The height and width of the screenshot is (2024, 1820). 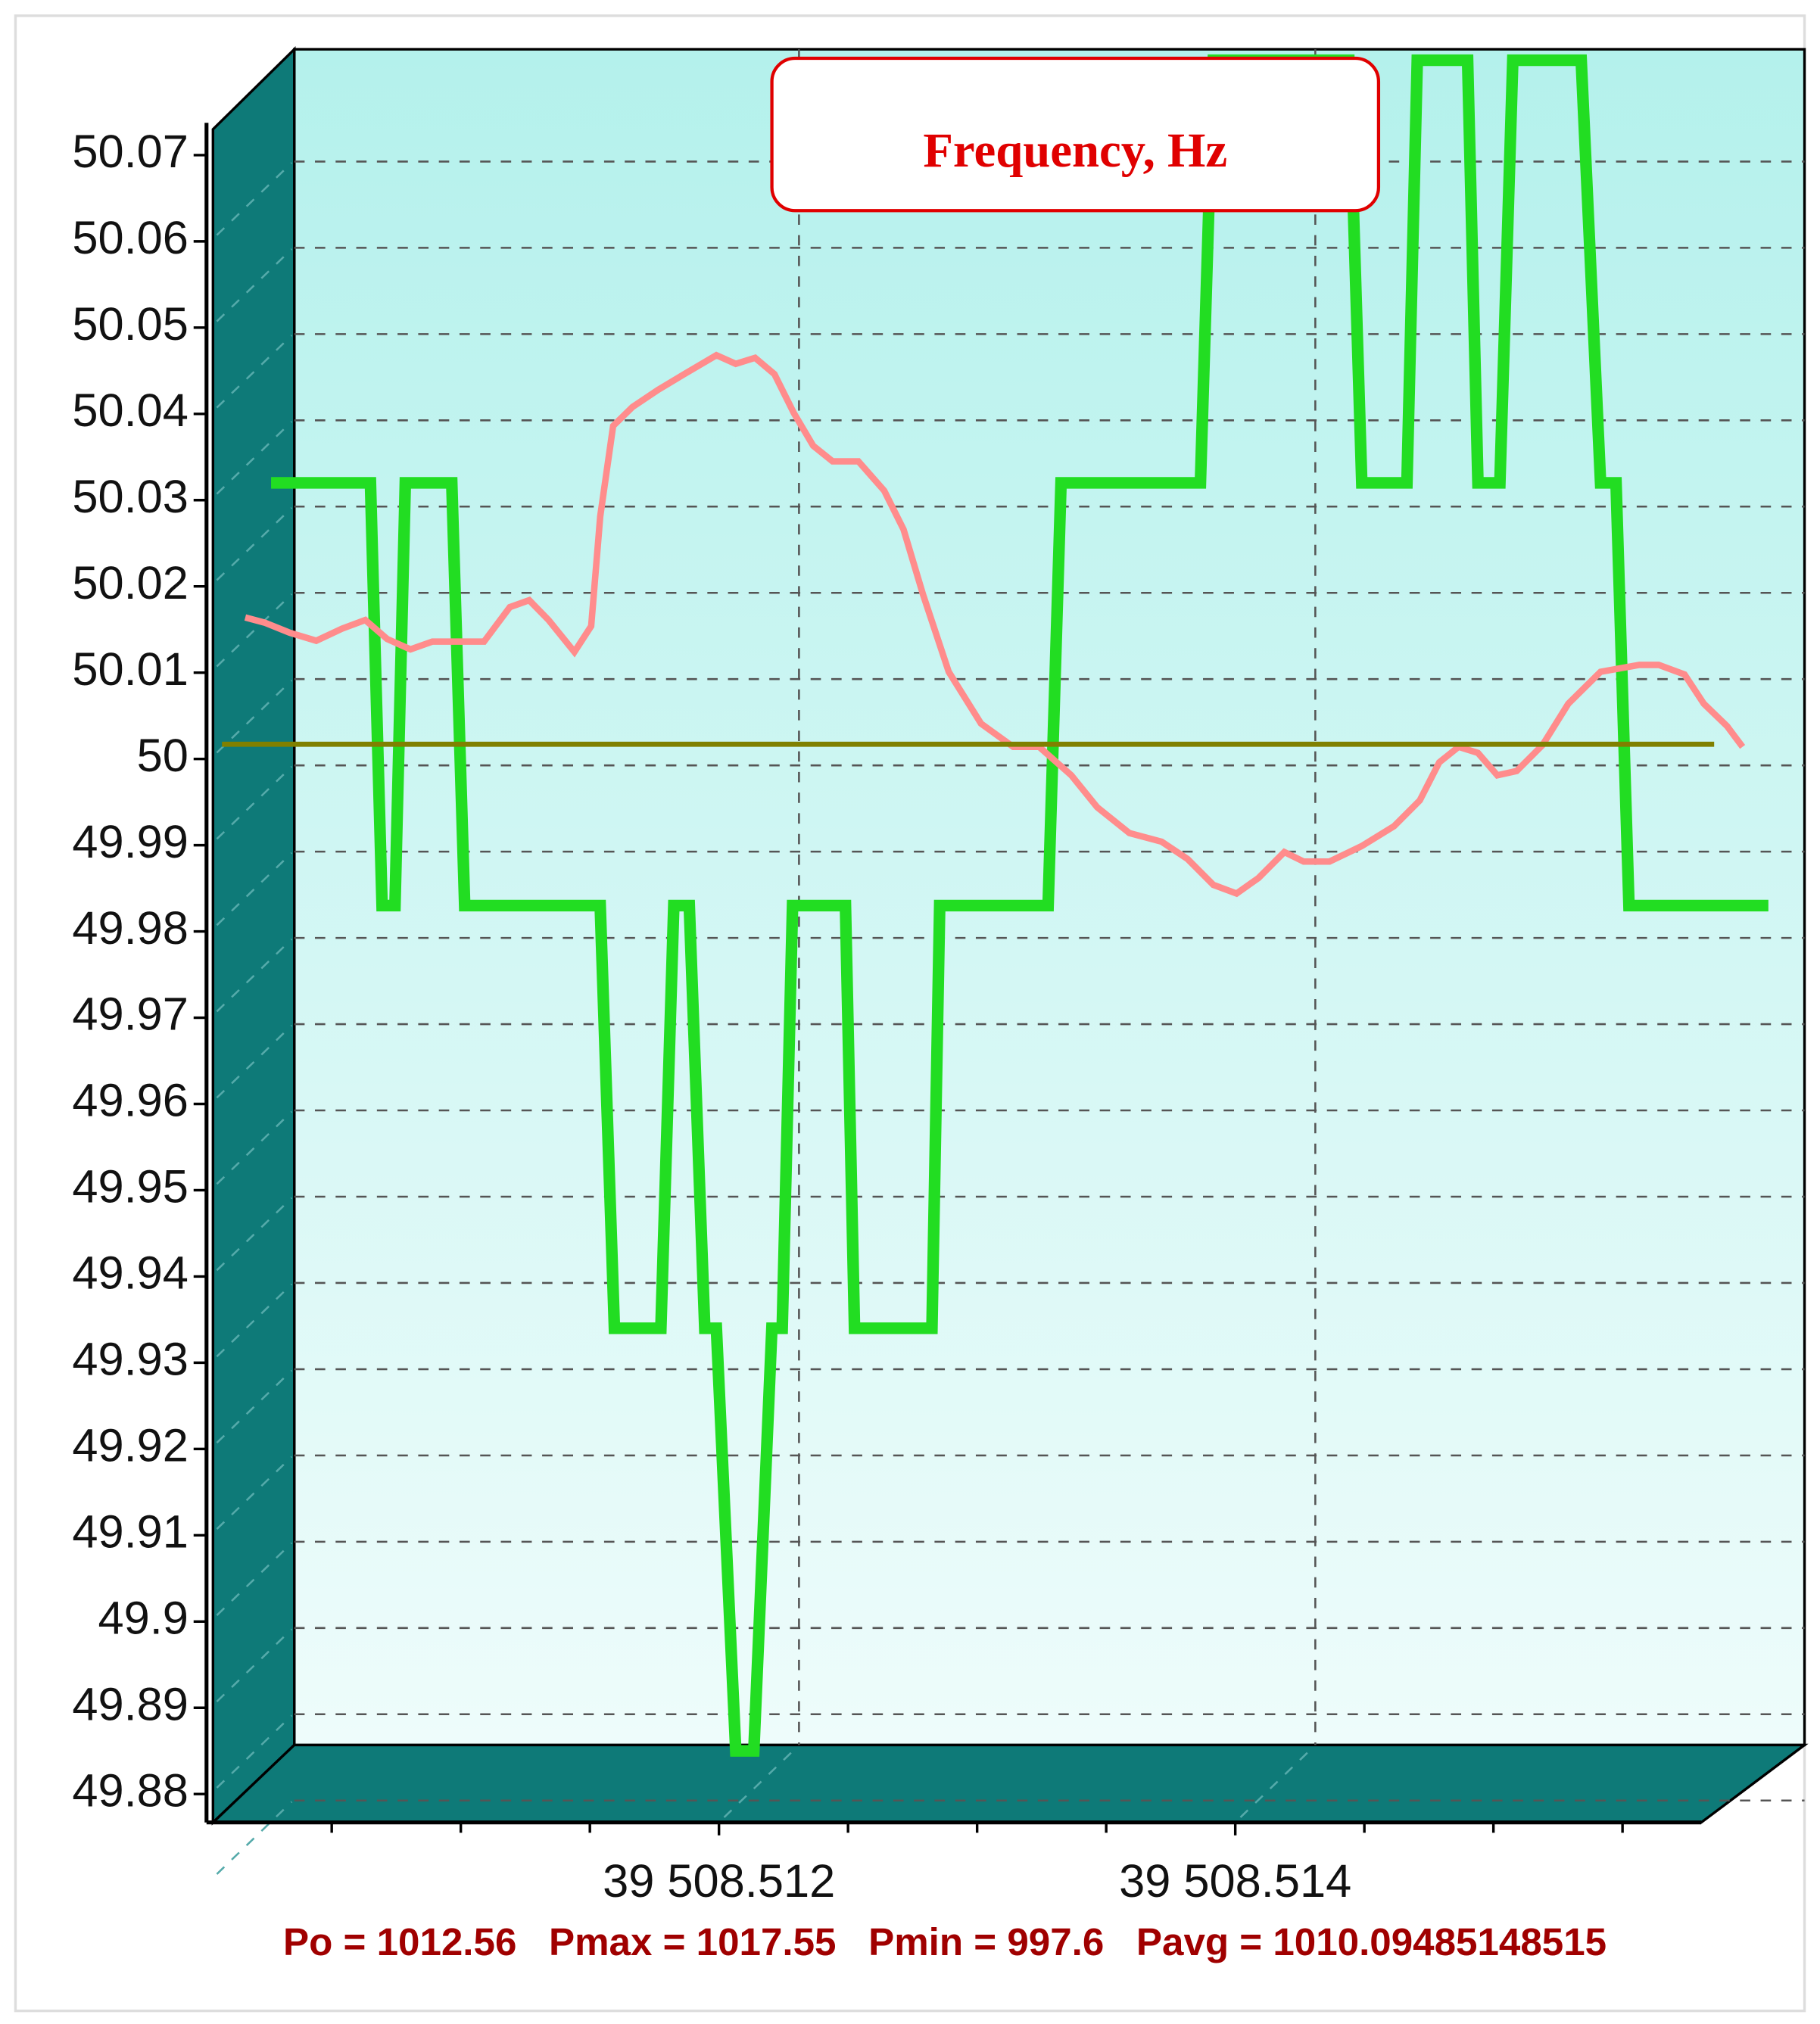 What do you see at coordinates (130, 1790) in the screenshot?
I see `y-tick-label: 49.88` at bounding box center [130, 1790].